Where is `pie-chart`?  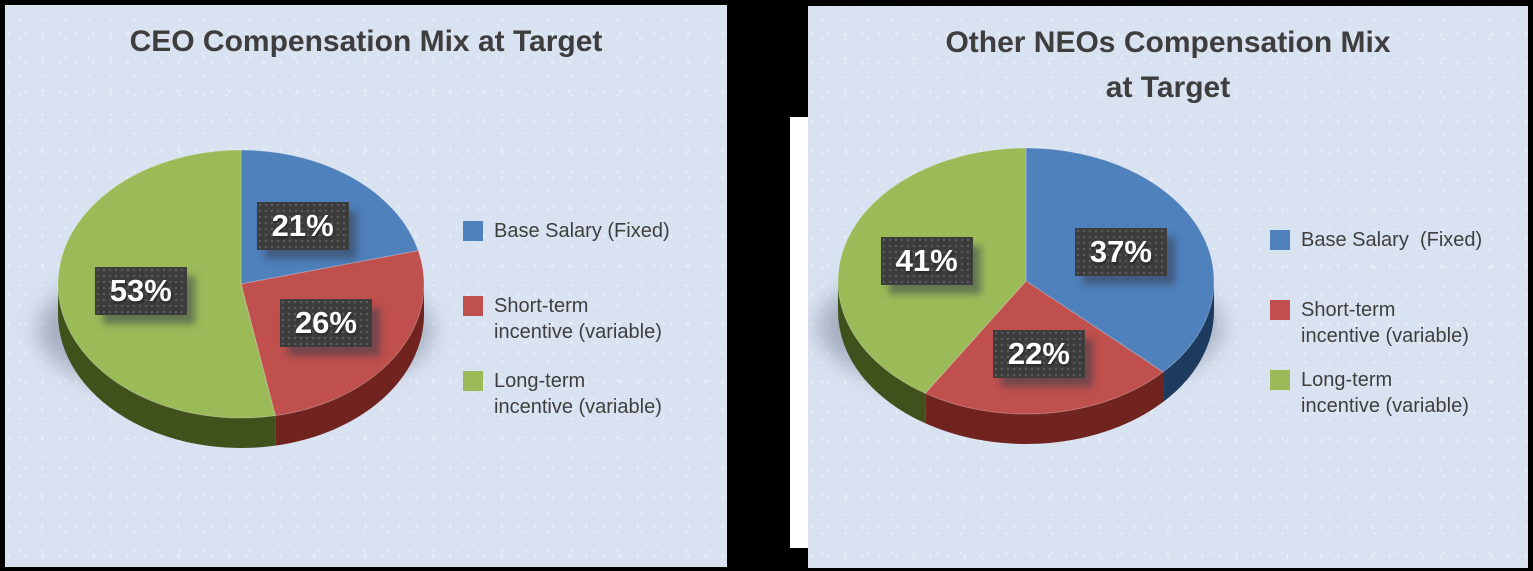 pie-chart is located at coordinates (1020, 295).